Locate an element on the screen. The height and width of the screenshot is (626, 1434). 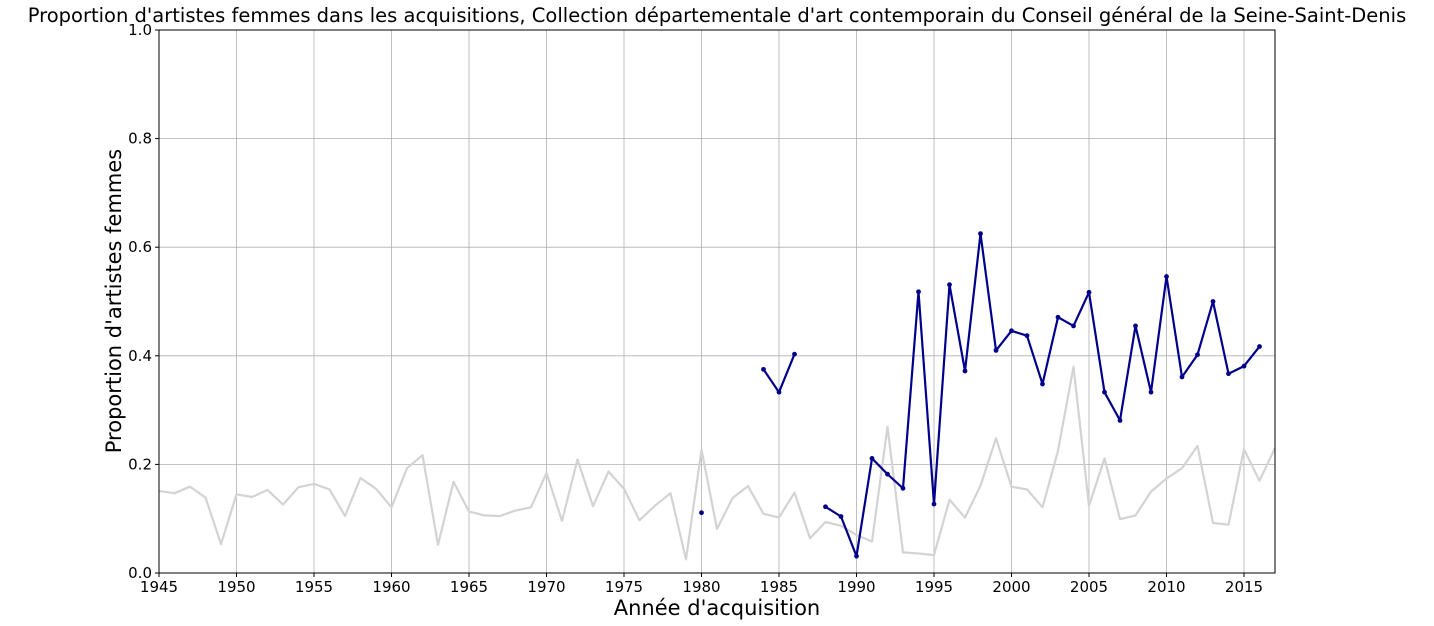
y-tick-label: 0.6 is located at coordinates (140, 247).